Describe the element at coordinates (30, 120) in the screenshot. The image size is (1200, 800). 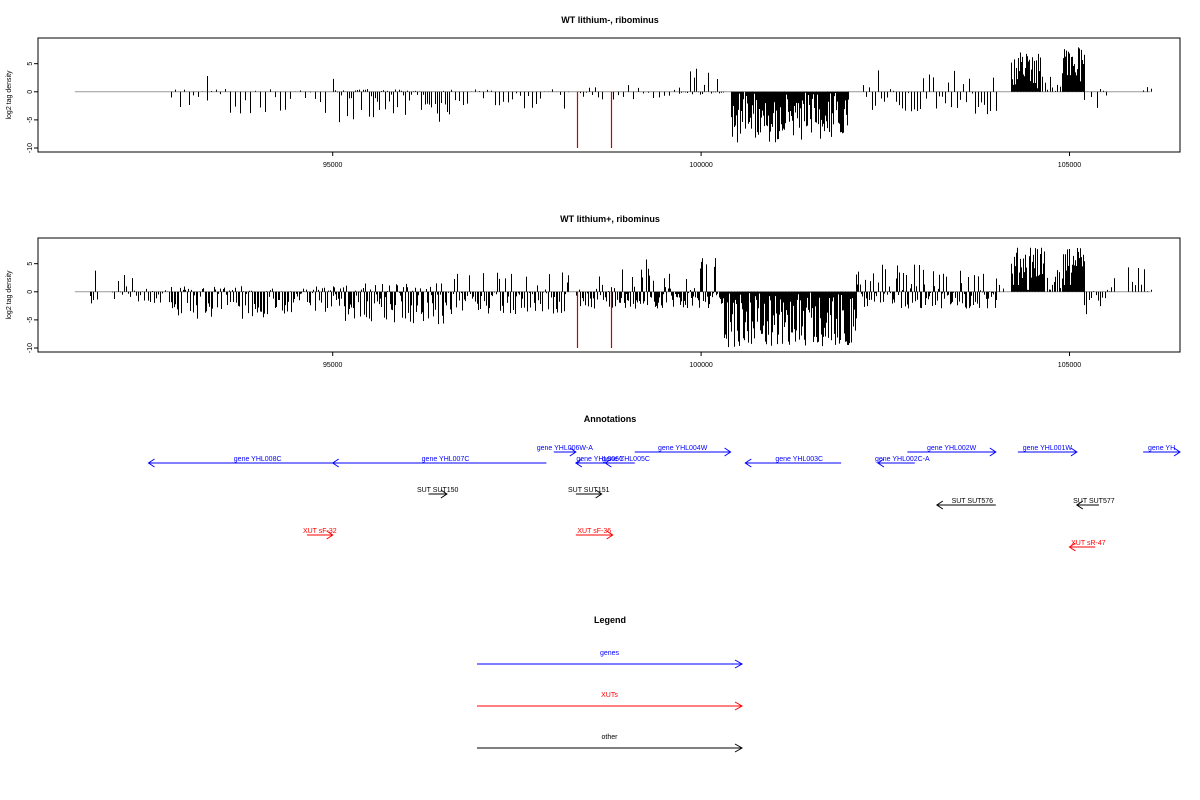
I see `panel1-y-tick-label: -5` at that location.